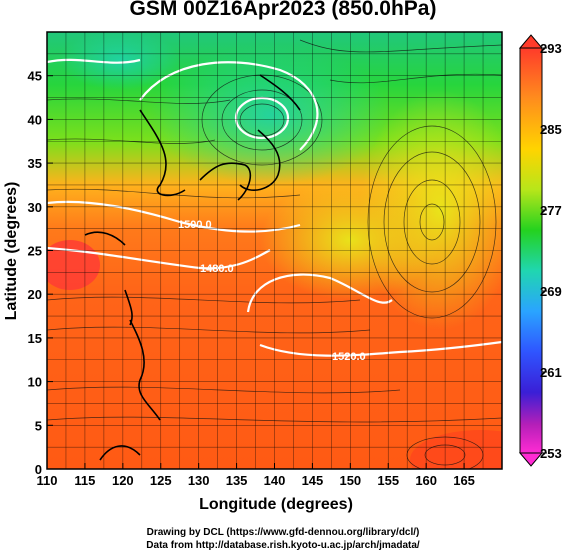 The image size is (566, 554). What do you see at coordinates (35, 294) in the screenshot?
I see `y-tick-label: 20` at bounding box center [35, 294].